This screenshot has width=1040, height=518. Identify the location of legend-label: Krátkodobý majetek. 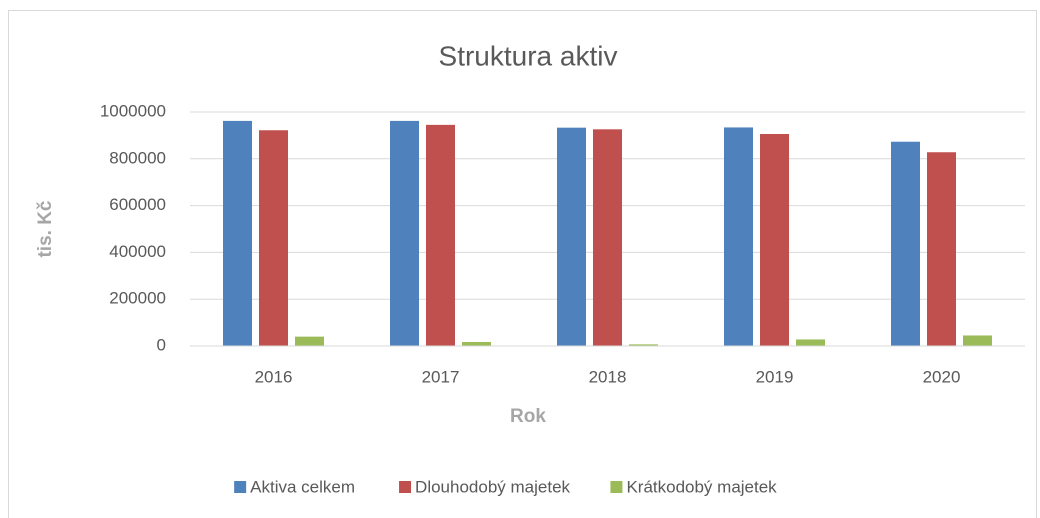
(701, 486).